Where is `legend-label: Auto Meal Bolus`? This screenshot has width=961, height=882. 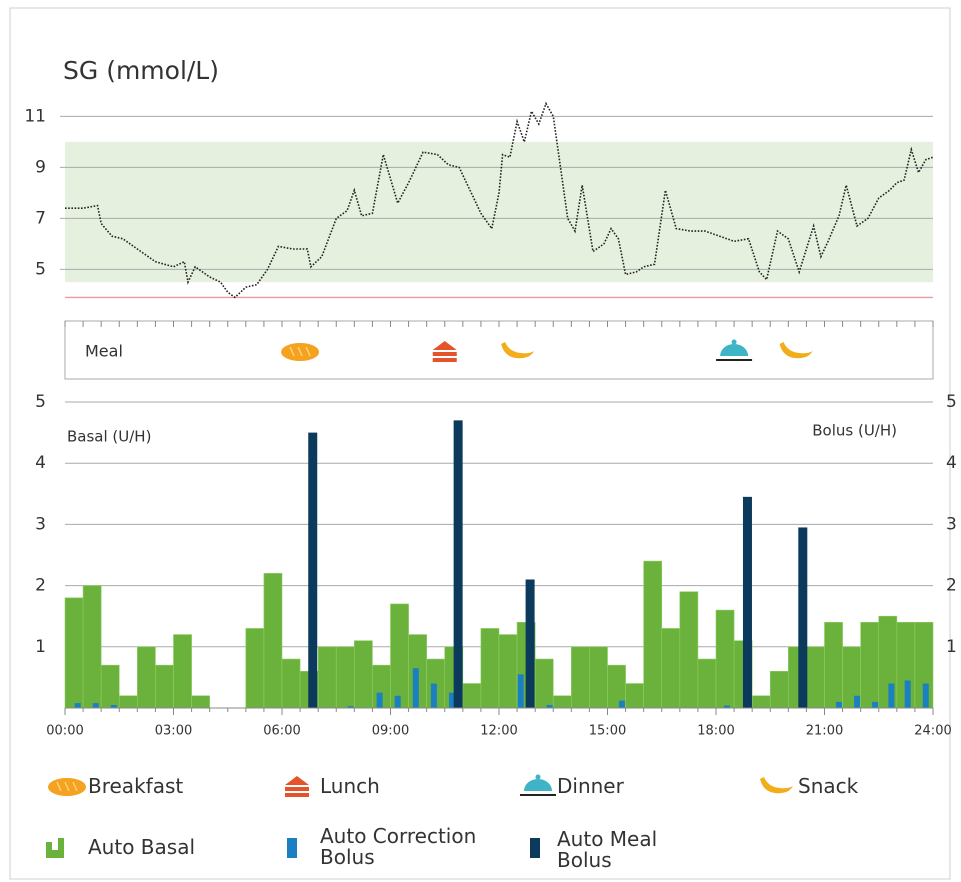
legend-label: Auto Meal Bolus is located at coordinates (607, 849).